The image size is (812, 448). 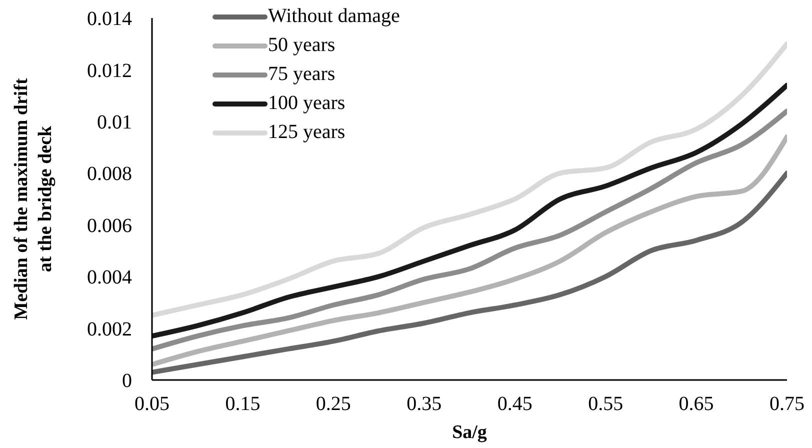 I want to click on x-tick-label: 0.75, so click(x=787, y=404).